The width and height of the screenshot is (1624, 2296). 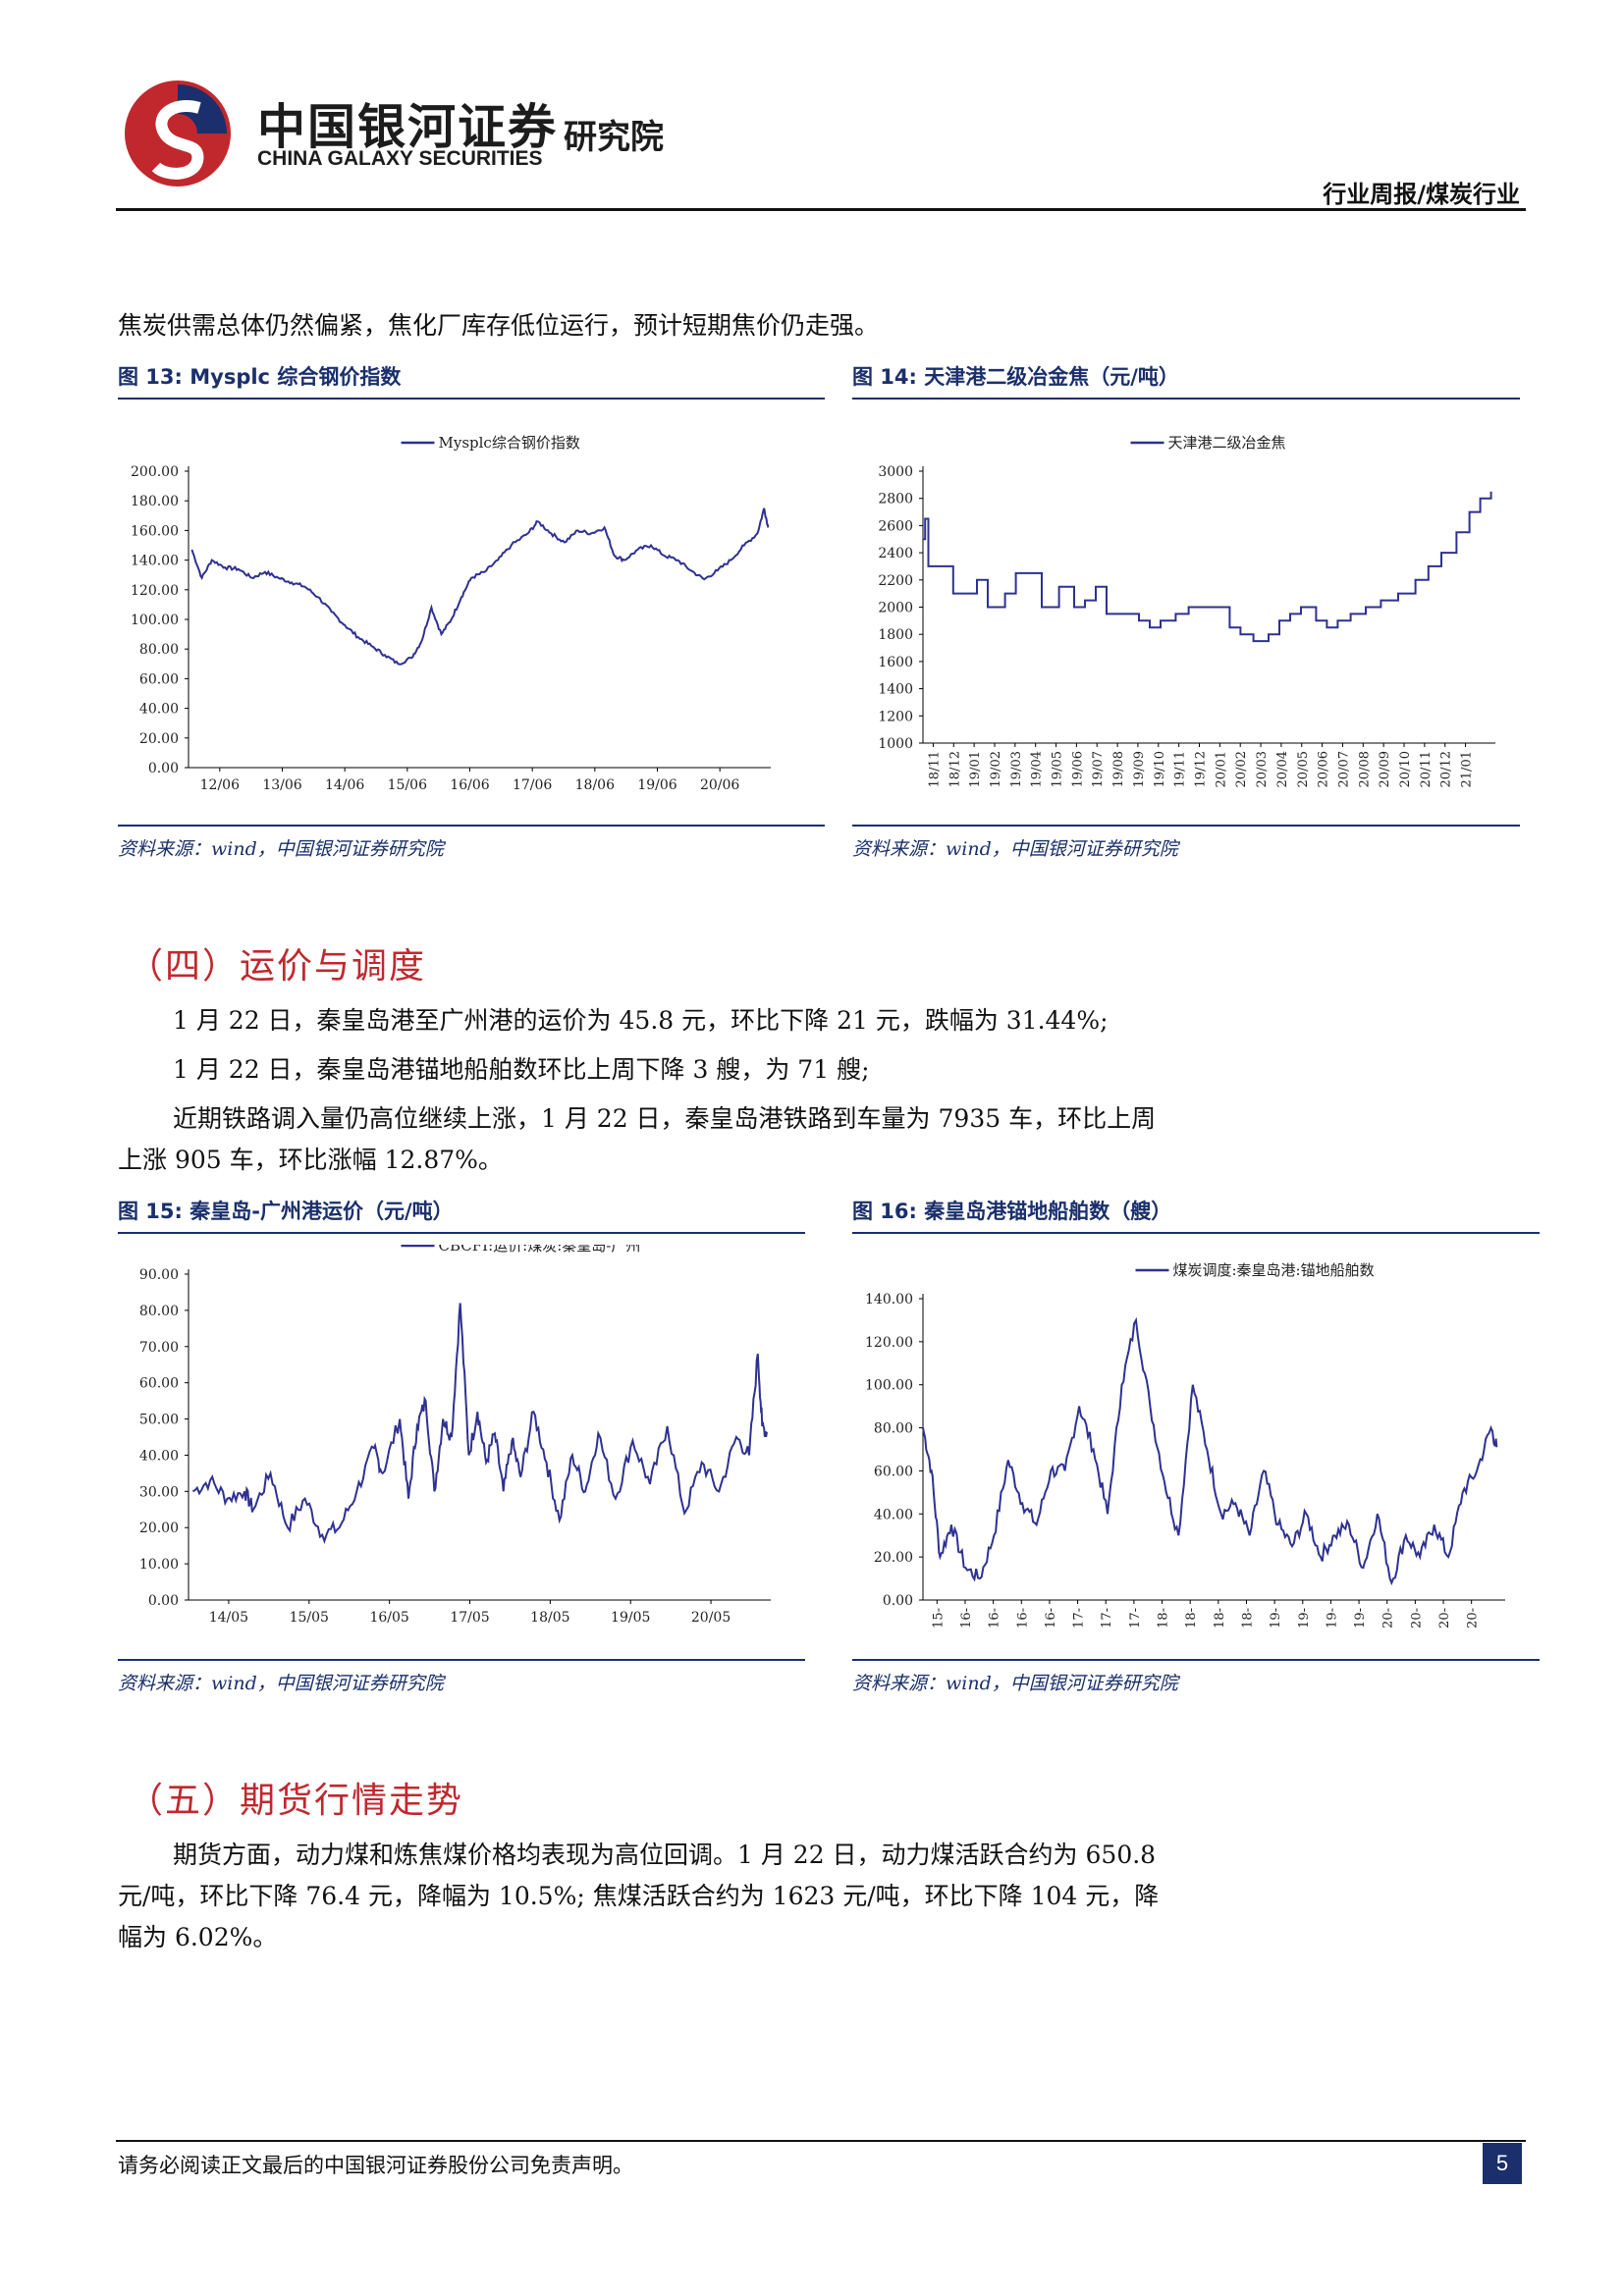 I want to click on section-heading-freight: （四）运价与调度, so click(x=277, y=967).